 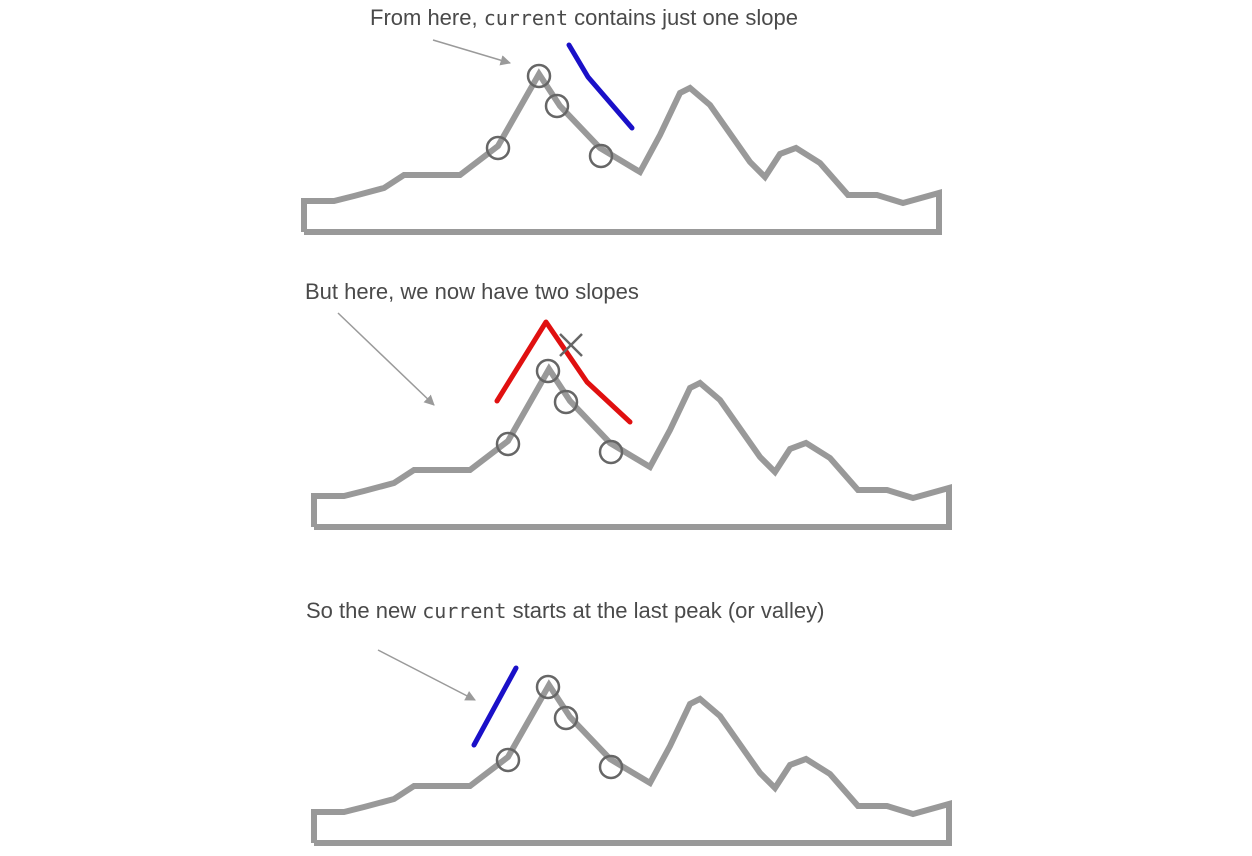 I want to click on caption-text: But here, we now have two slopes, so click(x=472, y=291).